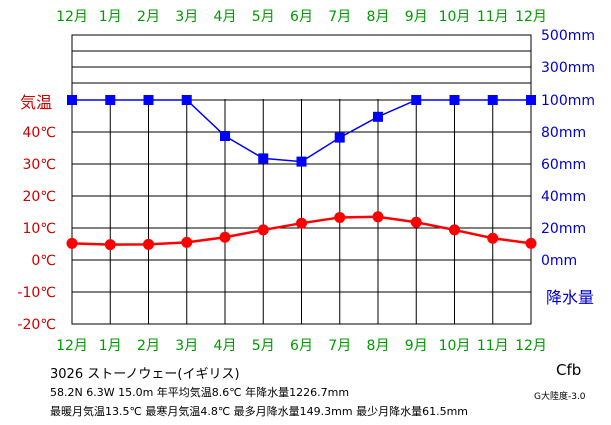  What do you see at coordinates (559, 261) in the screenshot?
I see `precipitation-tick-label: 0mm` at bounding box center [559, 261].